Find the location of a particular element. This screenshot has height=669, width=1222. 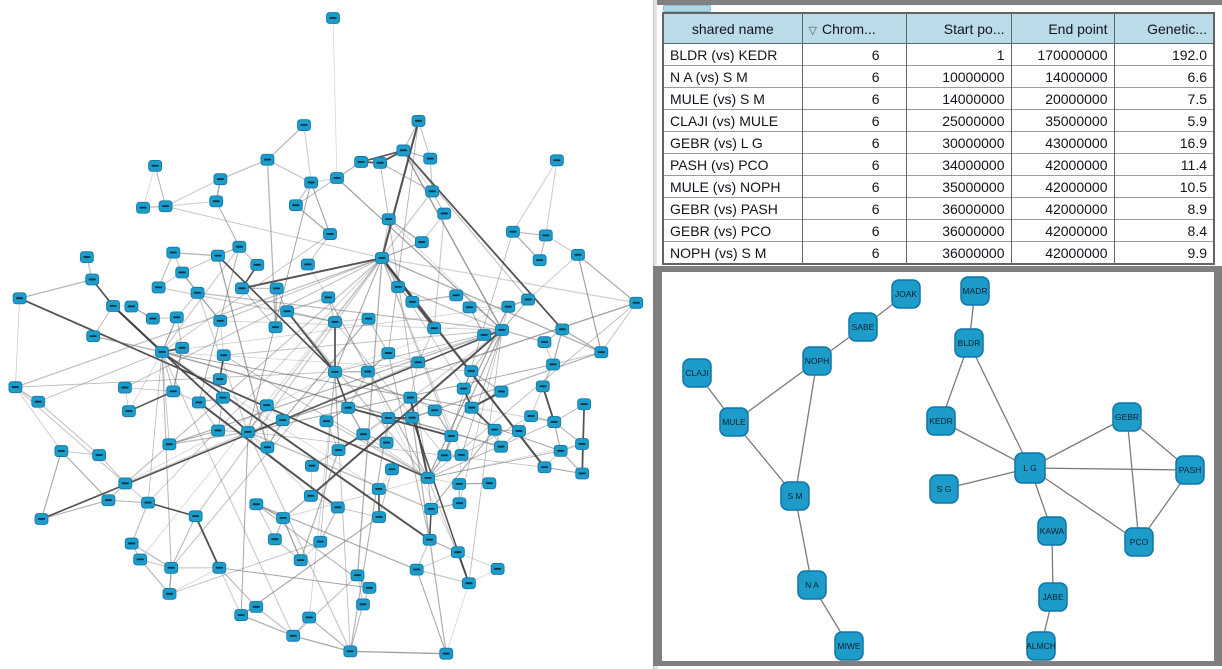

table-cell: PASH (vs) PCO is located at coordinates (733, 164).